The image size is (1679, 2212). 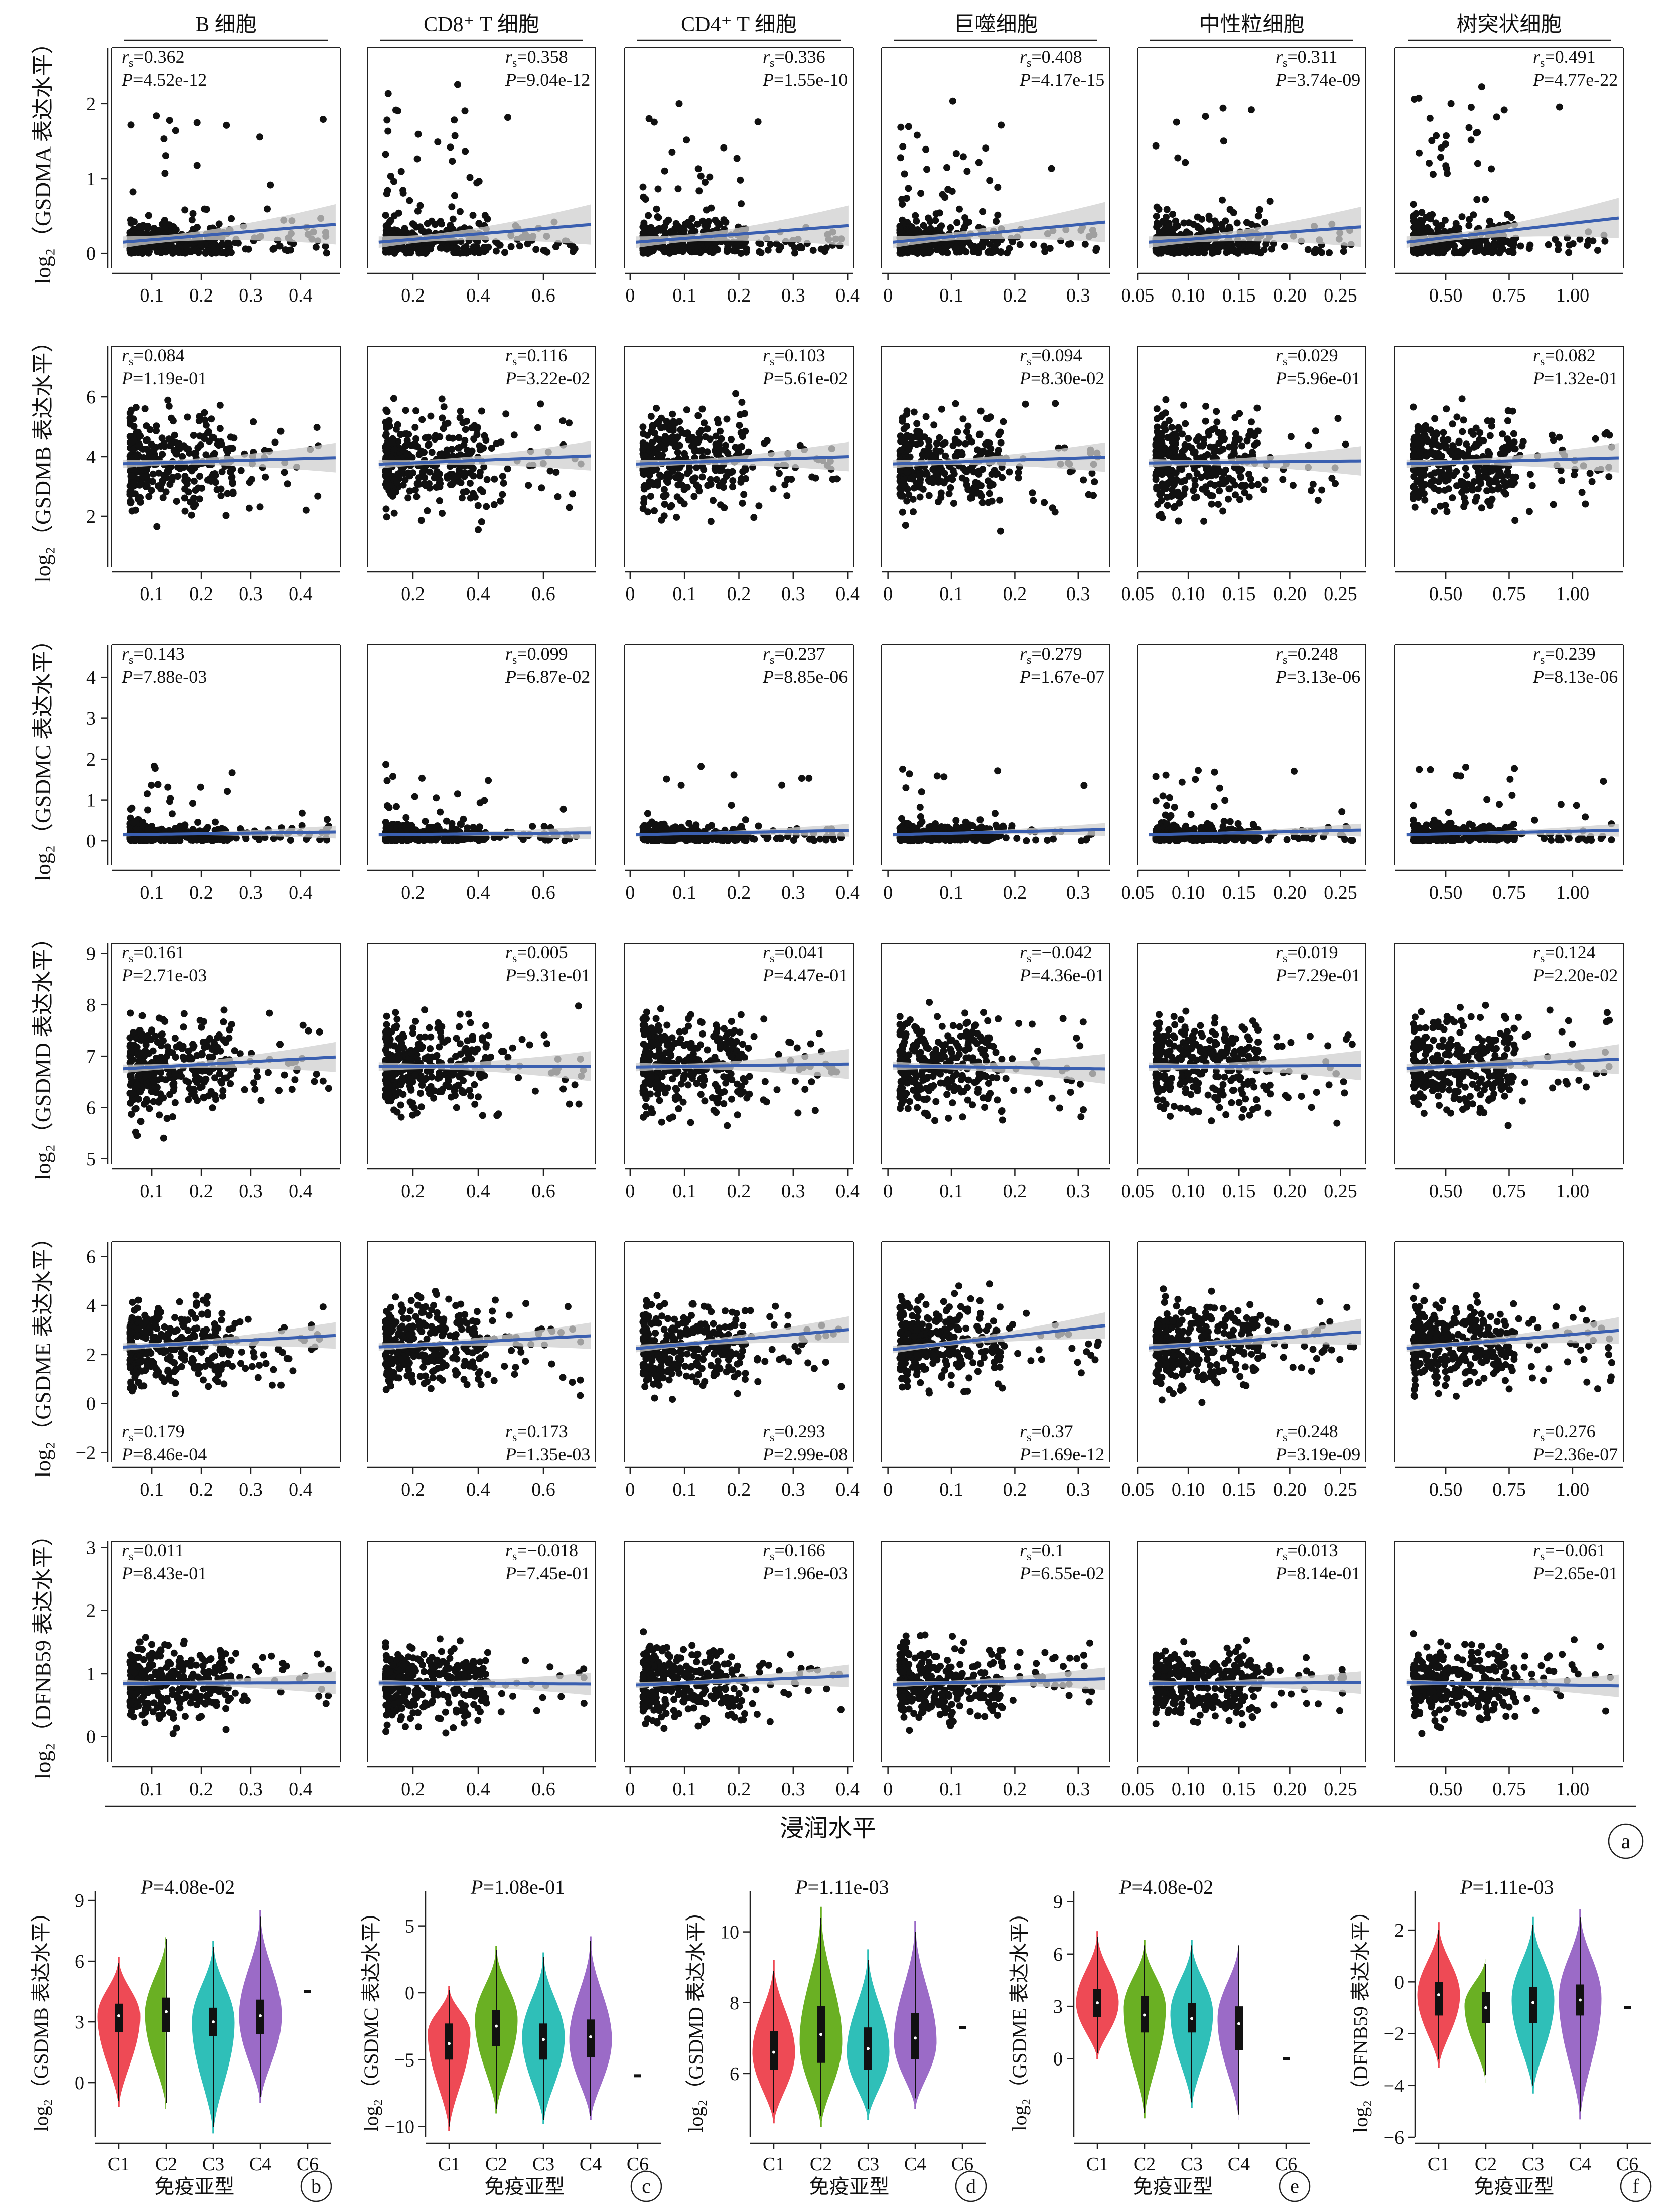 What do you see at coordinates (1285, 63) in the screenshot?
I see `r-subscript: s` at bounding box center [1285, 63].